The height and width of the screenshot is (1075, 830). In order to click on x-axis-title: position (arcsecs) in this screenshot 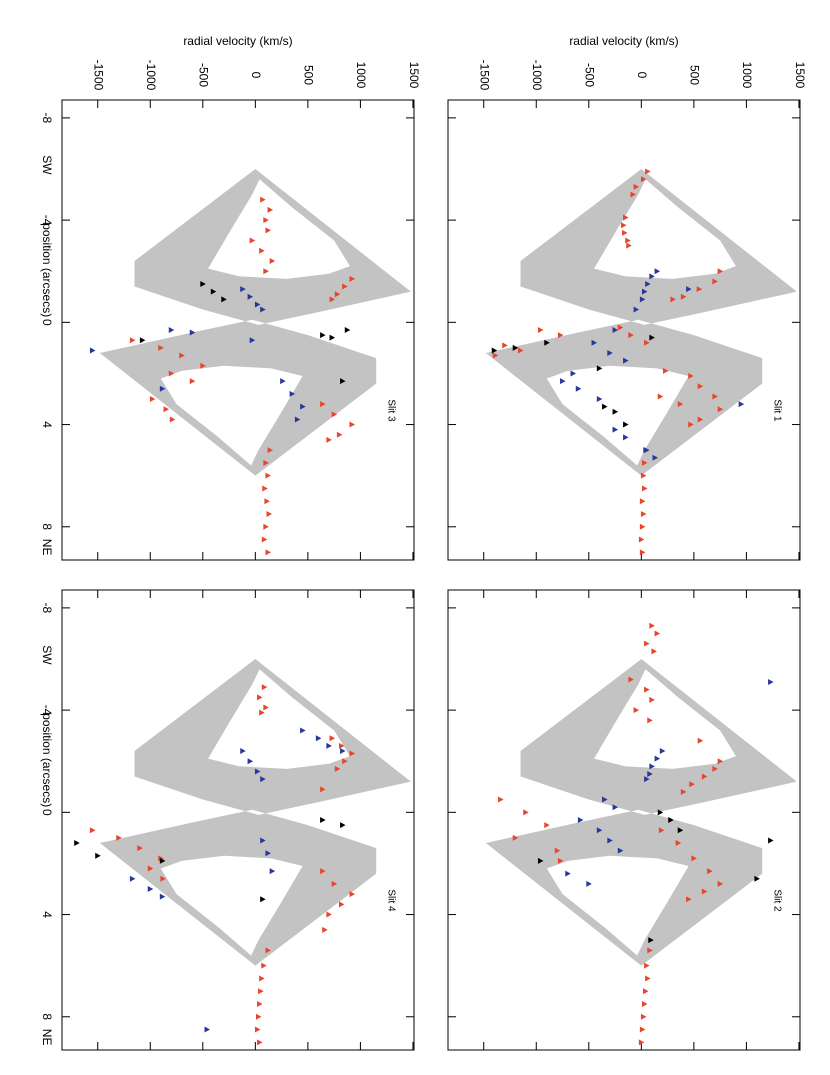, I will do `click(47, 270)`.